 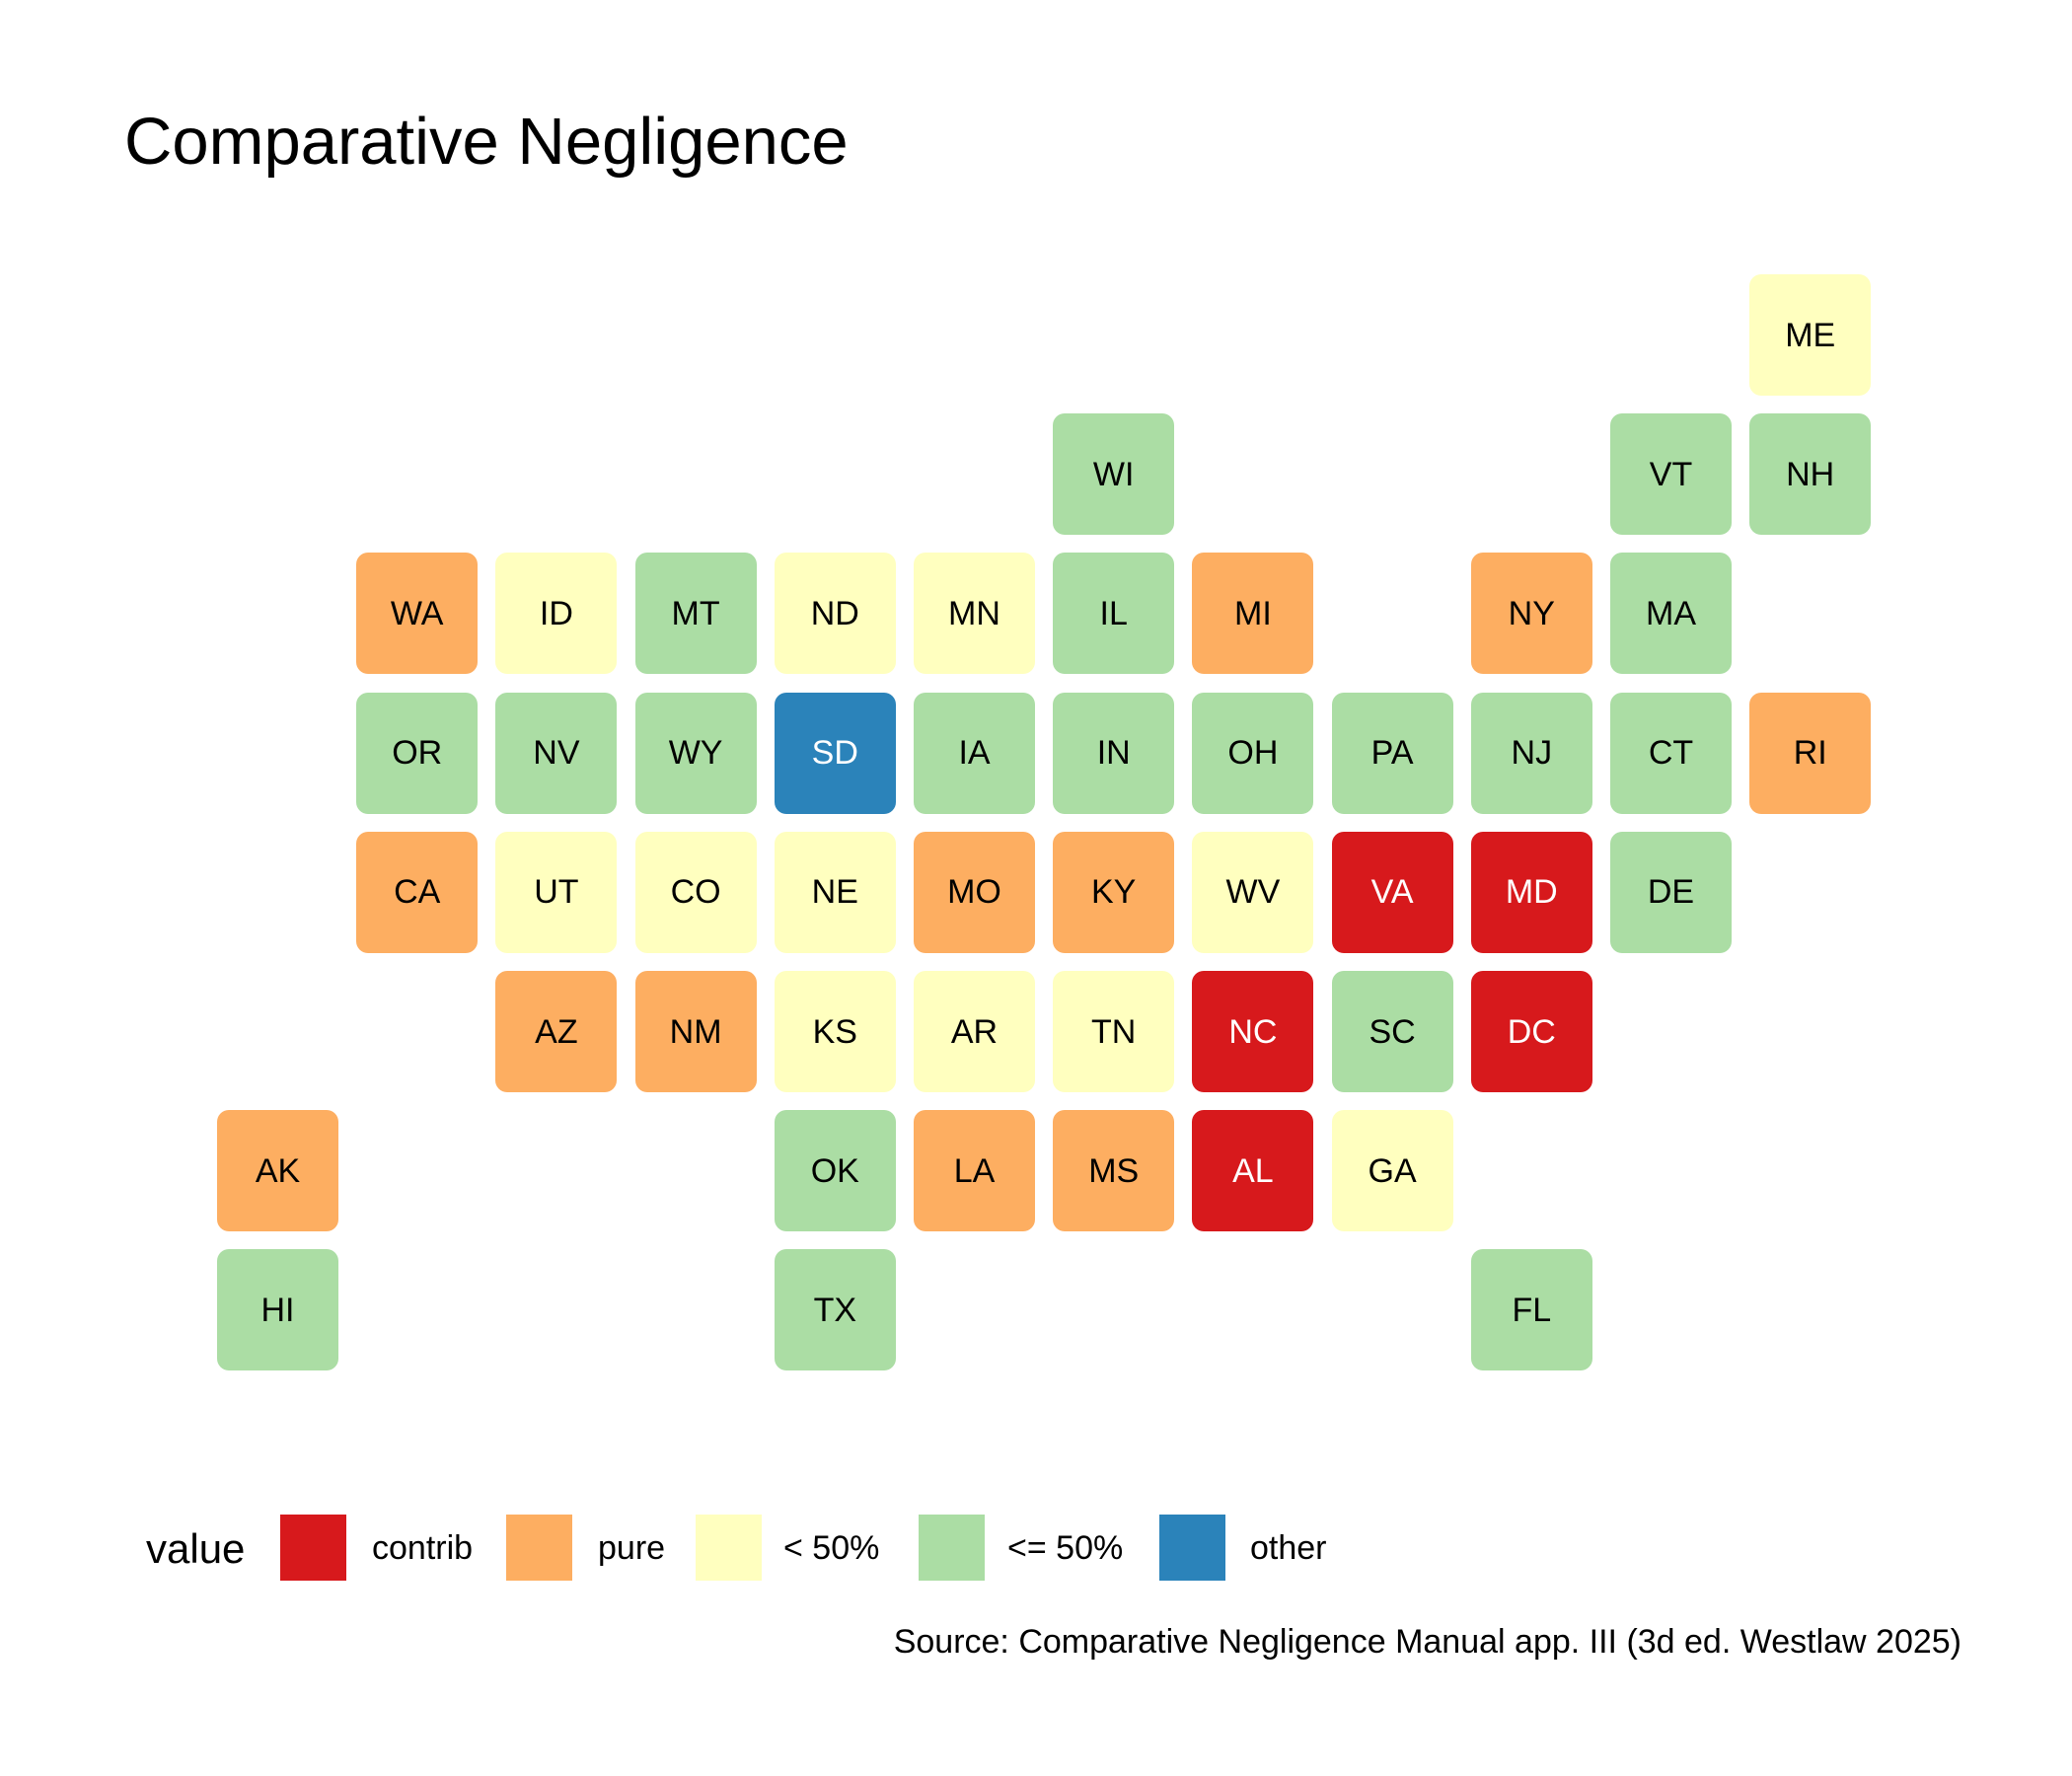 What do you see at coordinates (277, 1310) in the screenshot?
I see `state-tile-hi: HI` at bounding box center [277, 1310].